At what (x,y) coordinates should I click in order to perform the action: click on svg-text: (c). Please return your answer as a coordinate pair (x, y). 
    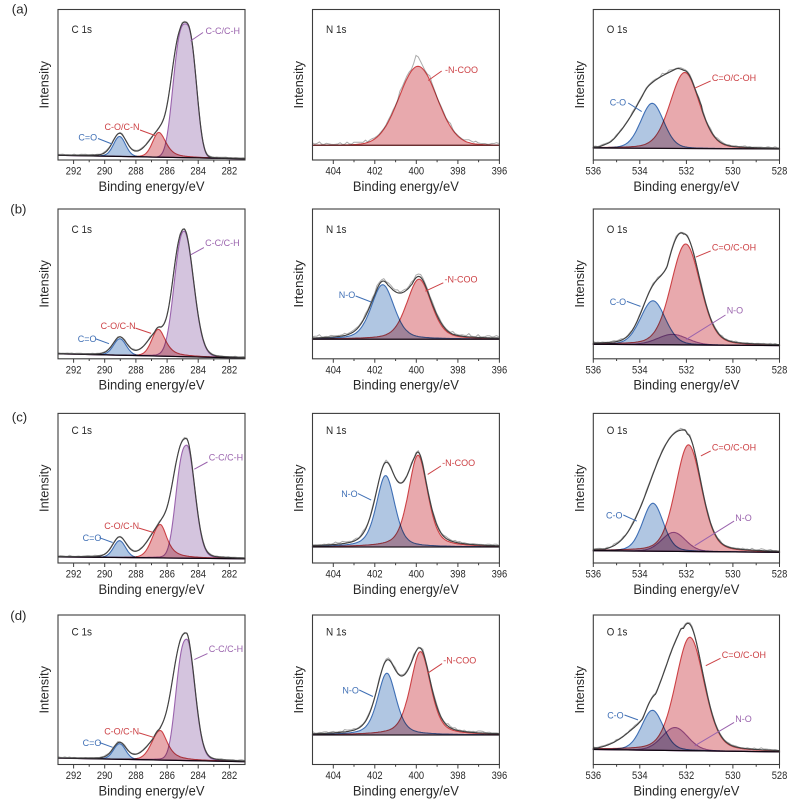
    Looking at the image, I should click on (19, 417).